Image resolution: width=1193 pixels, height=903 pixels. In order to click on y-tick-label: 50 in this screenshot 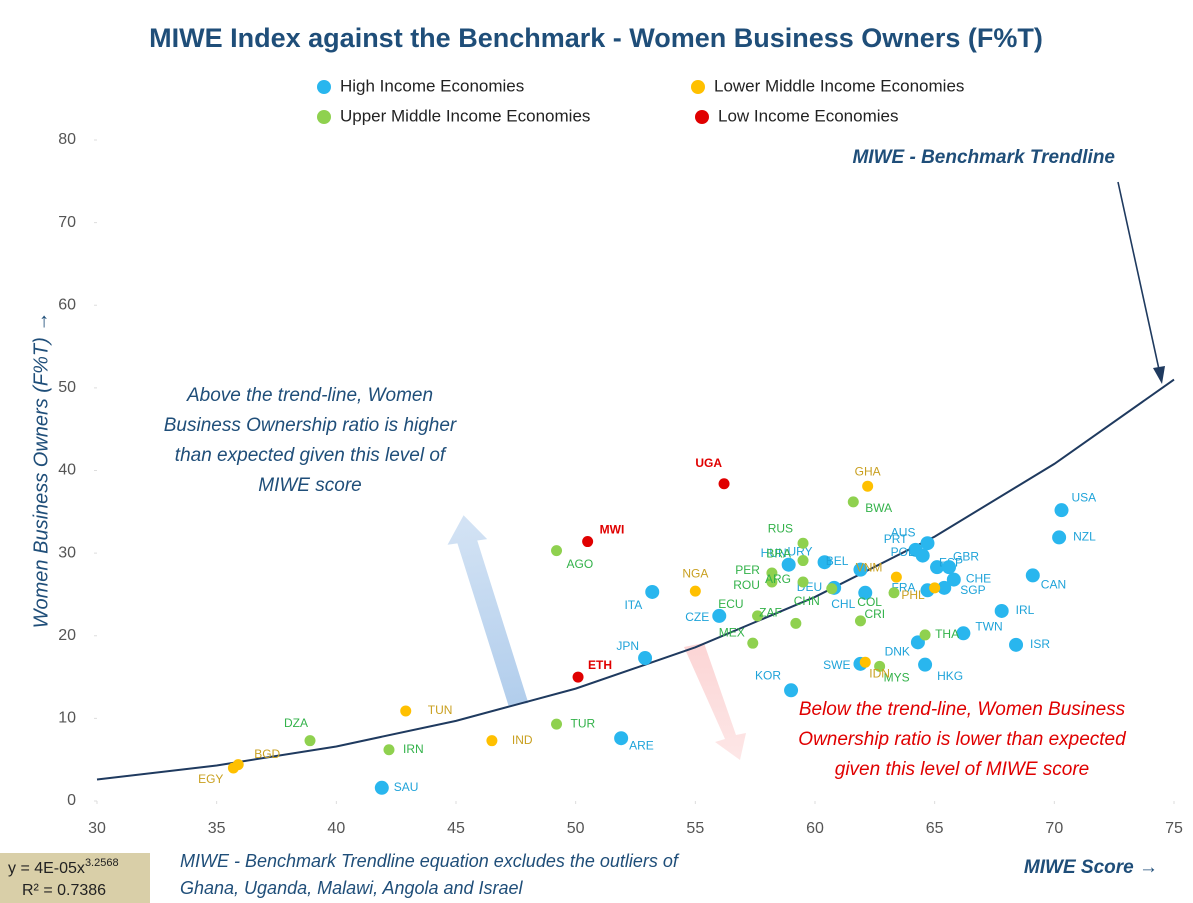, I will do `click(67, 387)`.